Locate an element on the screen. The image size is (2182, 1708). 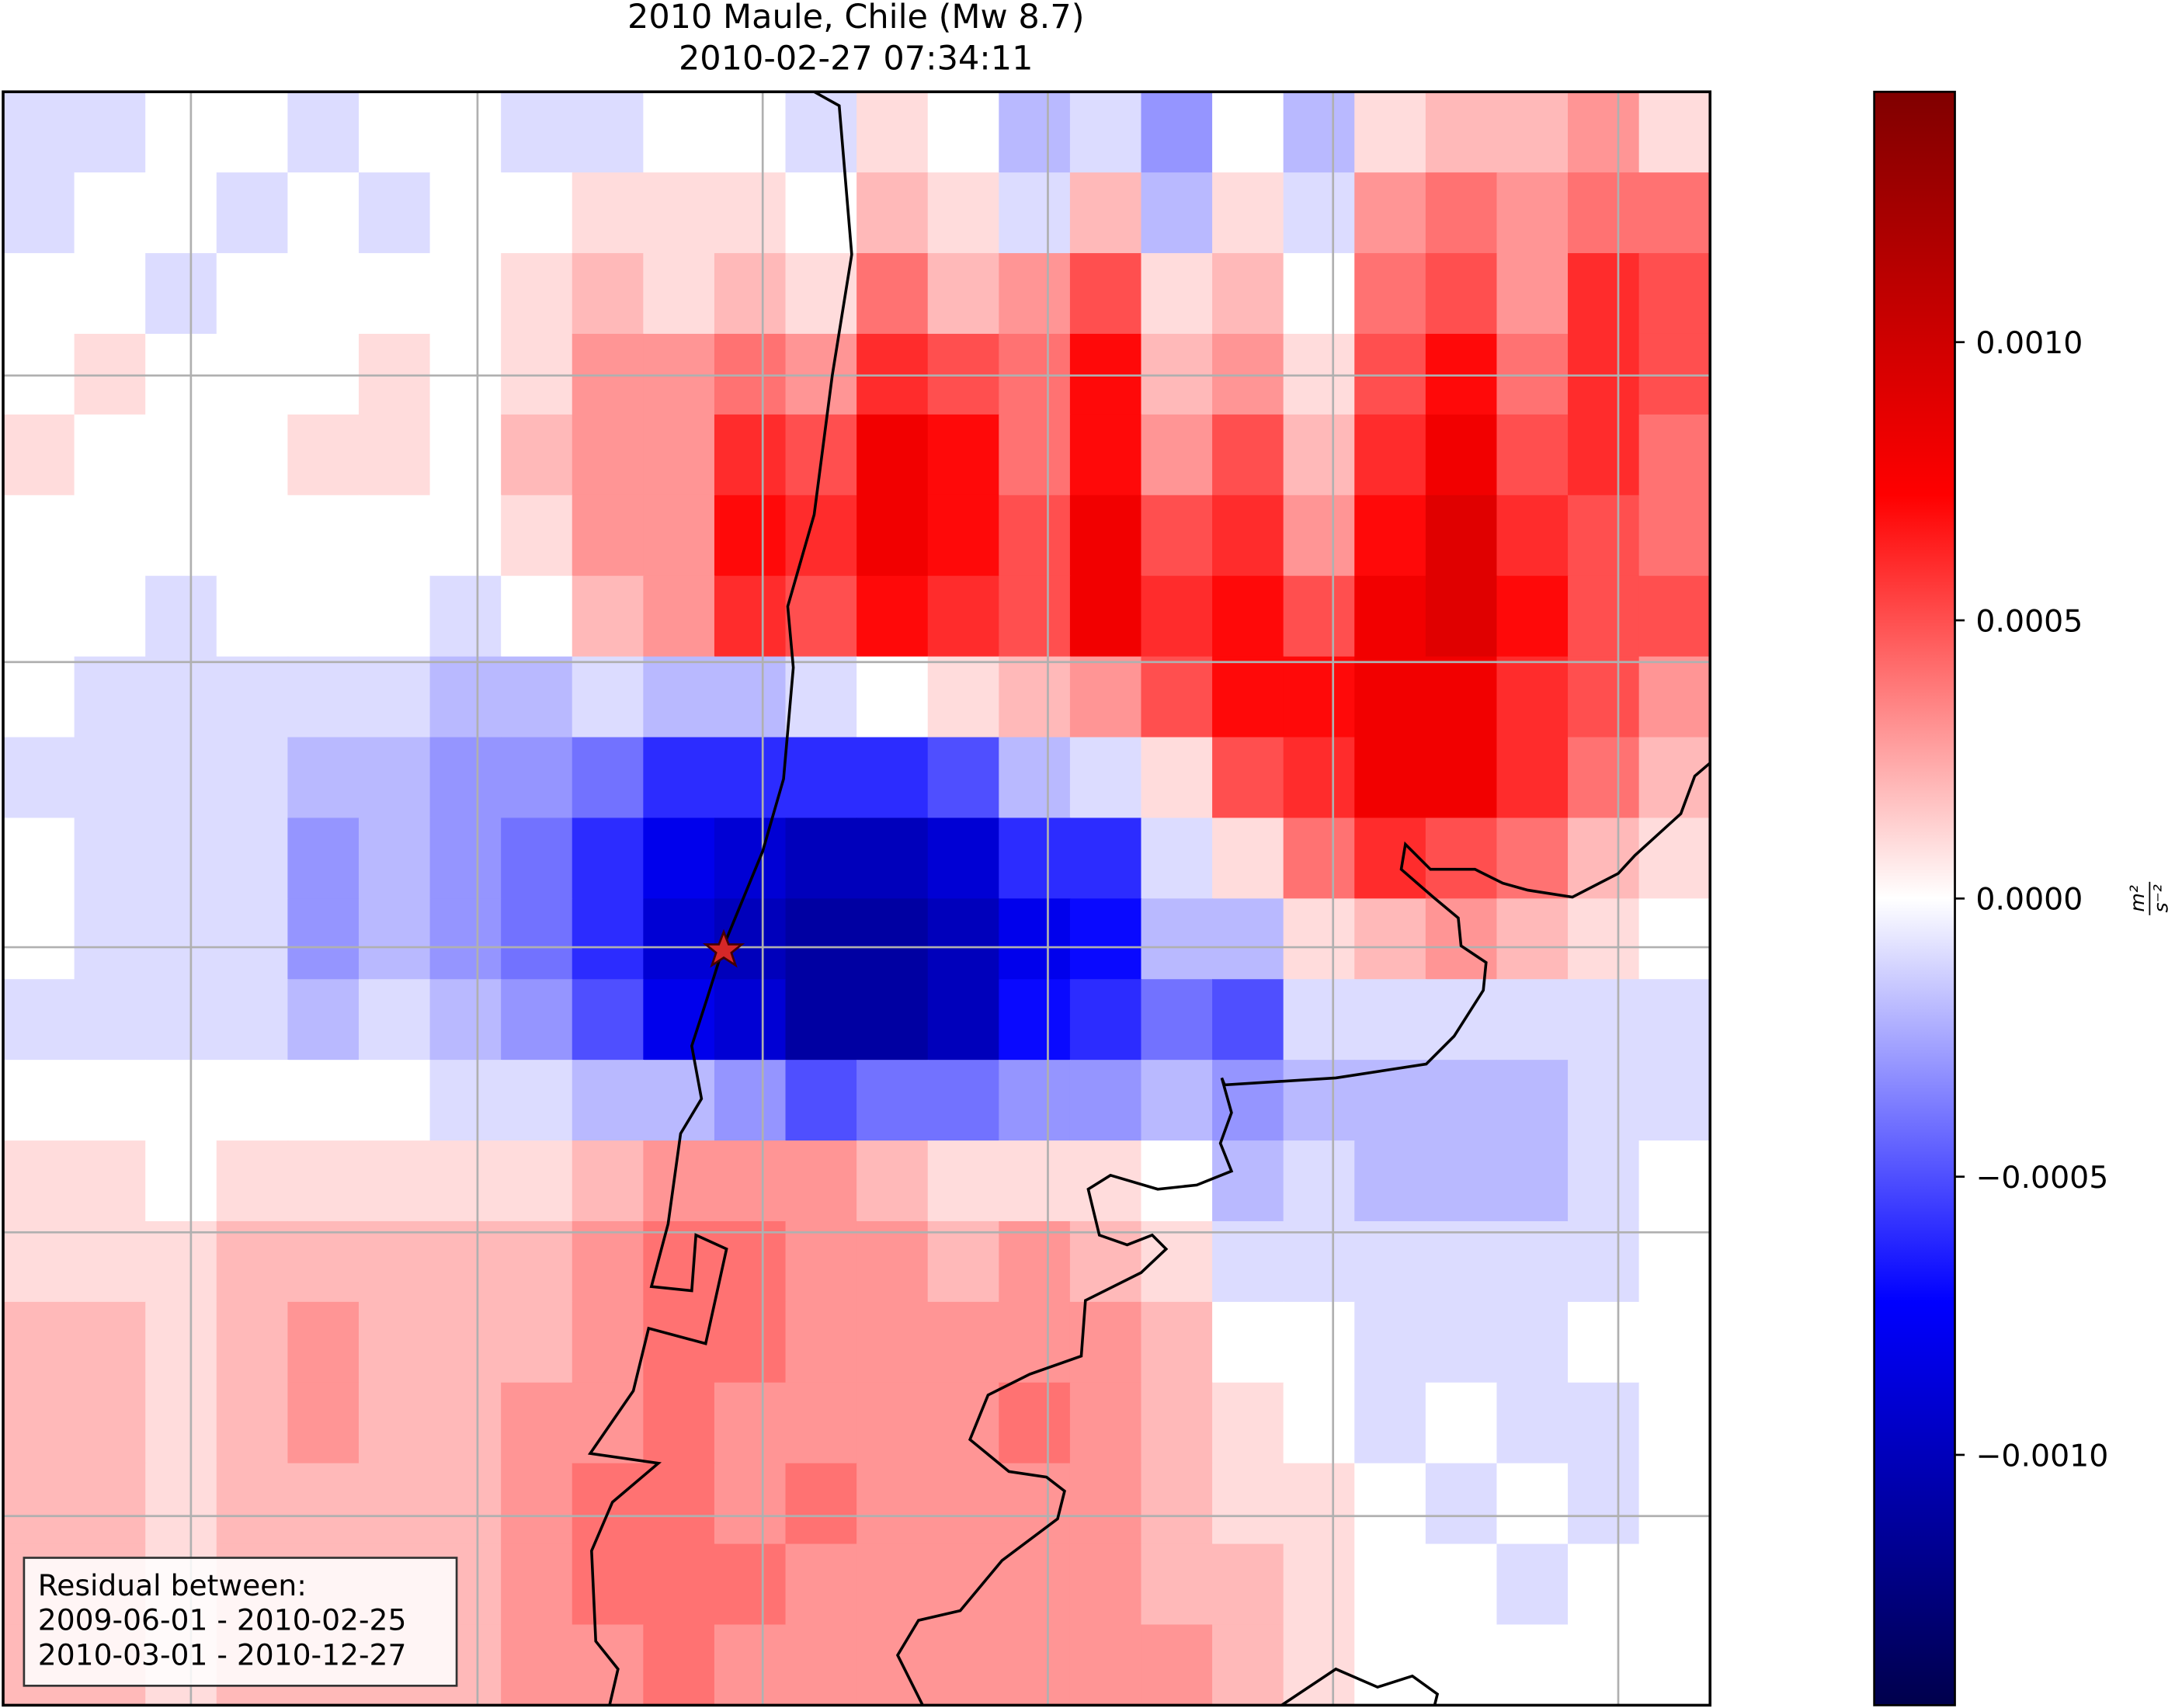
colorbar-label-numerator: m² is located at coordinates (2137, 898).